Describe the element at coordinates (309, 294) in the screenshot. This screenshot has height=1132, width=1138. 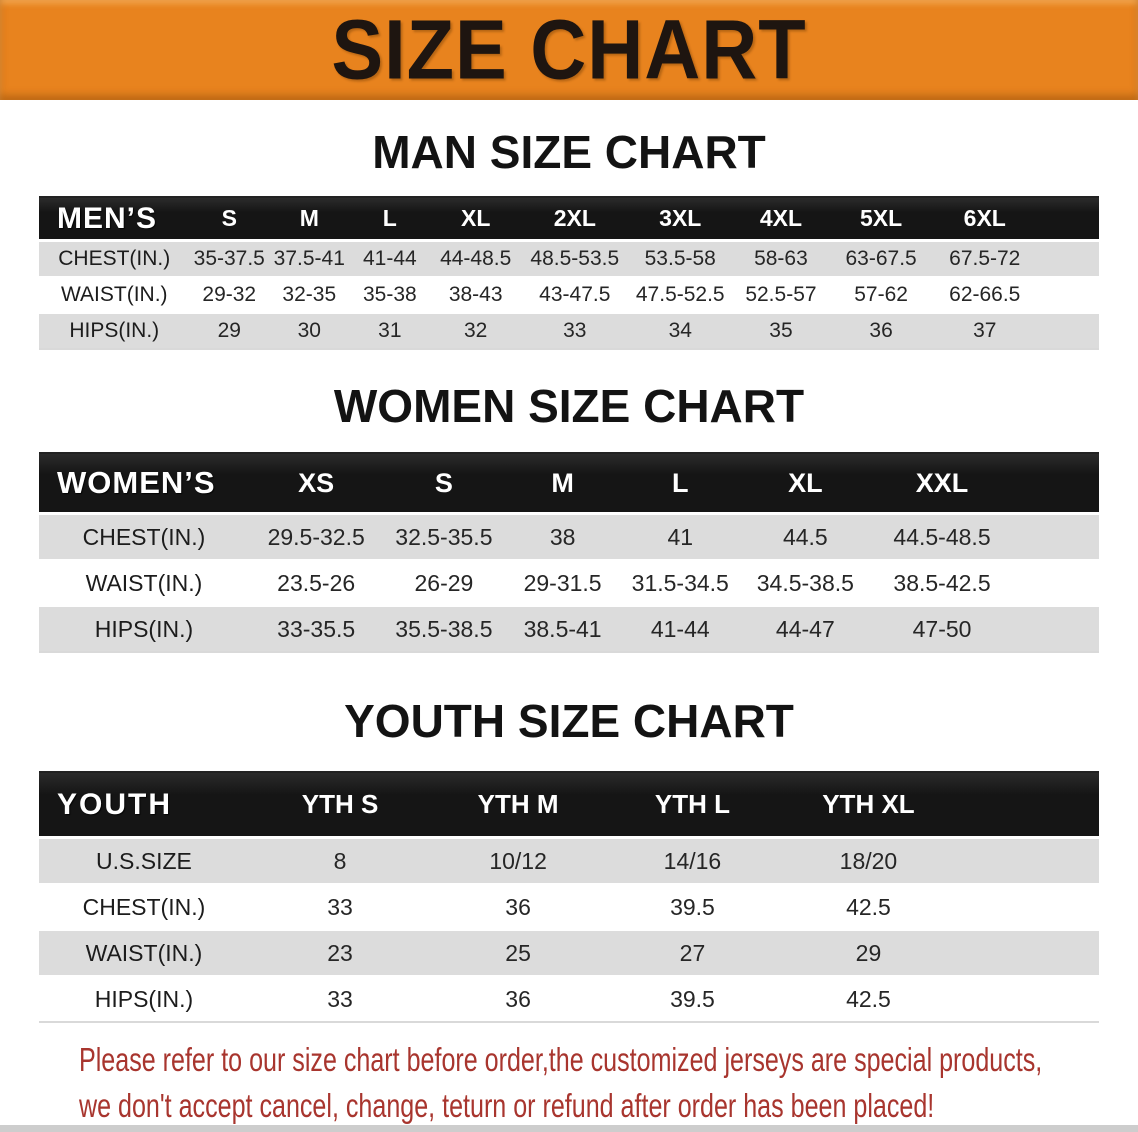
I see `table-cell: 32-35` at that location.